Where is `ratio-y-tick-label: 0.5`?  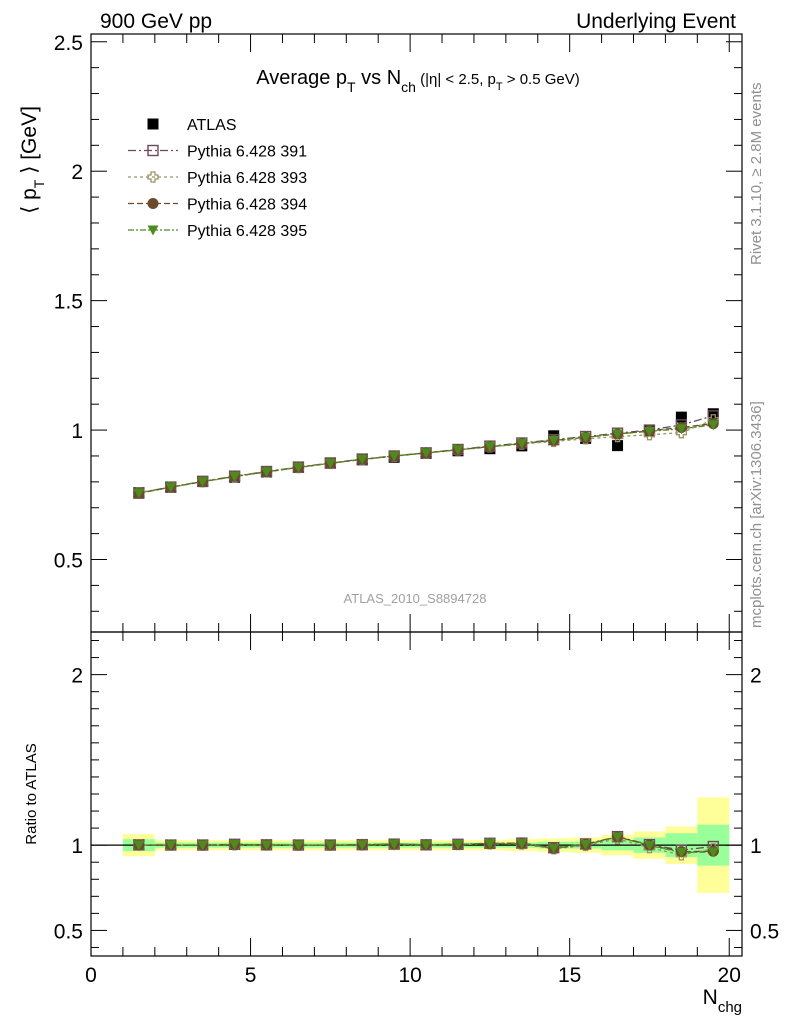 ratio-y-tick-label: 0.5 is located at coordinates (68, 931).